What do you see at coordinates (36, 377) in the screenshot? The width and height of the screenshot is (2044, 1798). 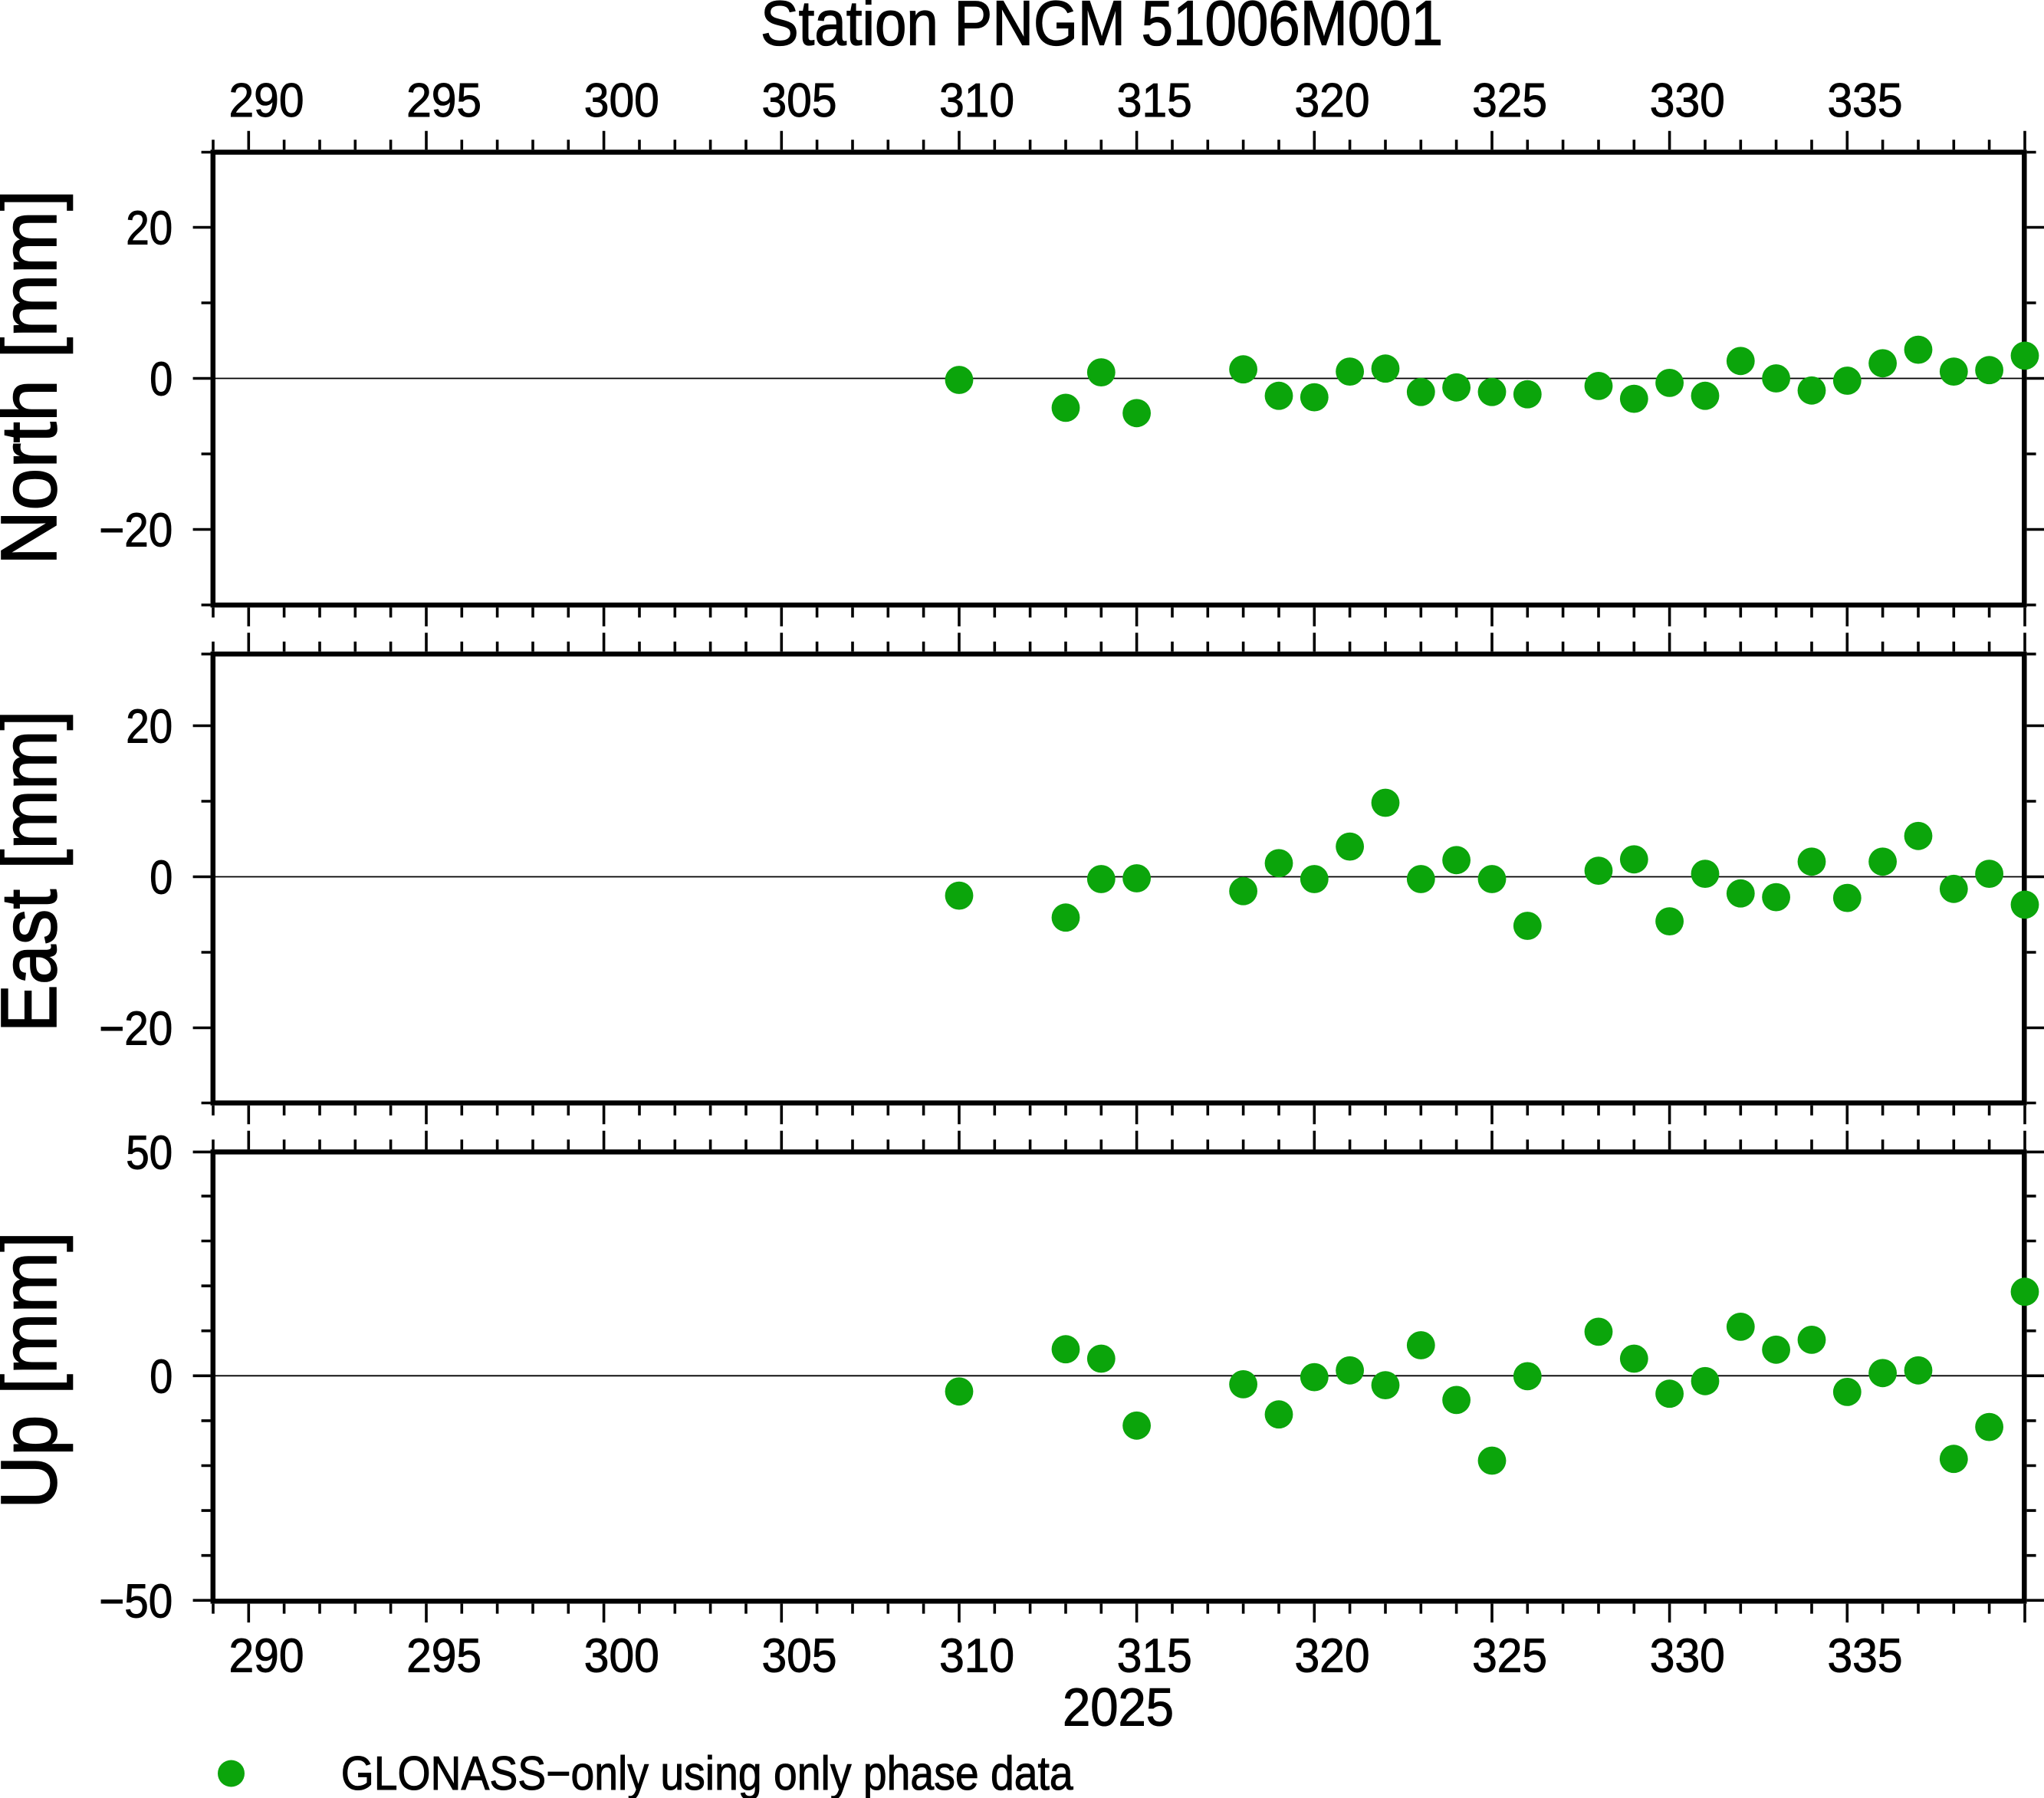 I see `svg-text: North [mm]` at bounding box center [36, 377].